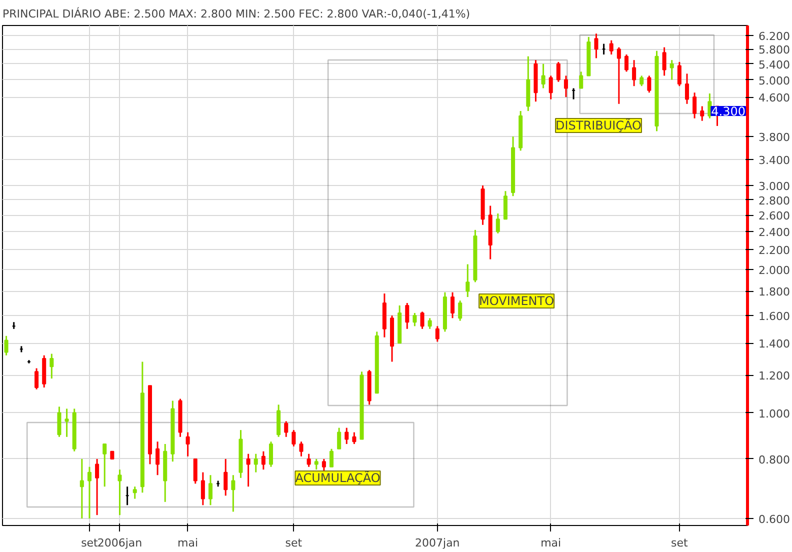  What do you see at coordinates (728, 111) in the screenshot?
I see `annotation: 4.300` at bounding box center [728, 111].